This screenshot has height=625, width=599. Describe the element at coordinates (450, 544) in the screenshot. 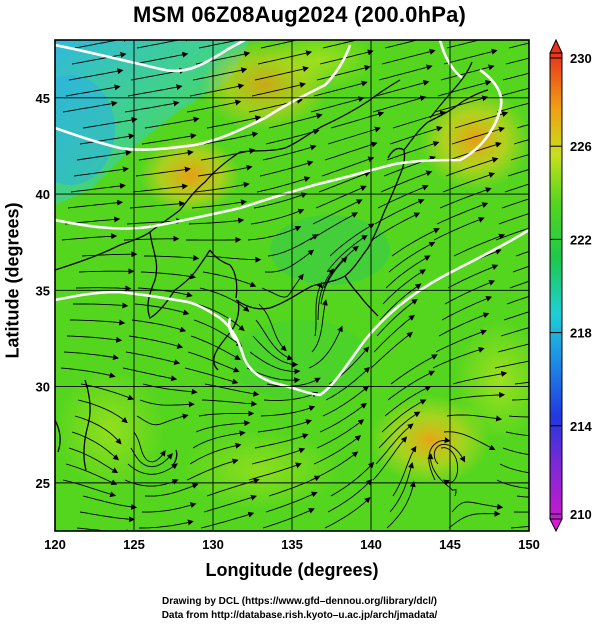

I see `x-tick-label: 145` at that location.